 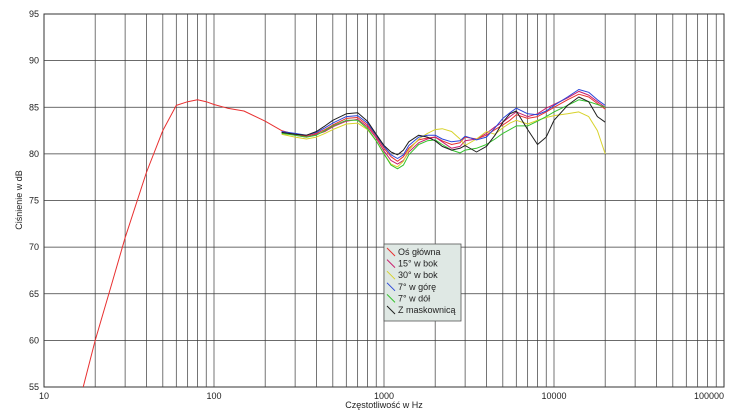 I want to click on y-tick-label: 65, so click(x=34, y=294).